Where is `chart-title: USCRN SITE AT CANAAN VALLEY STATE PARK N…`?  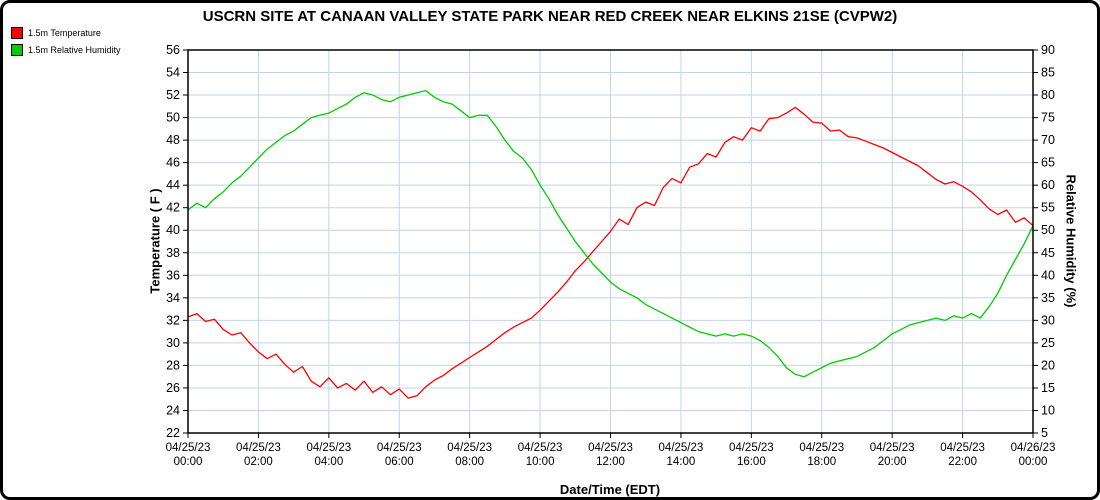
chart-title: USCRN SITE AT CANAAN VALLEY STATE PARK N… is located at coordinates (550, 16).